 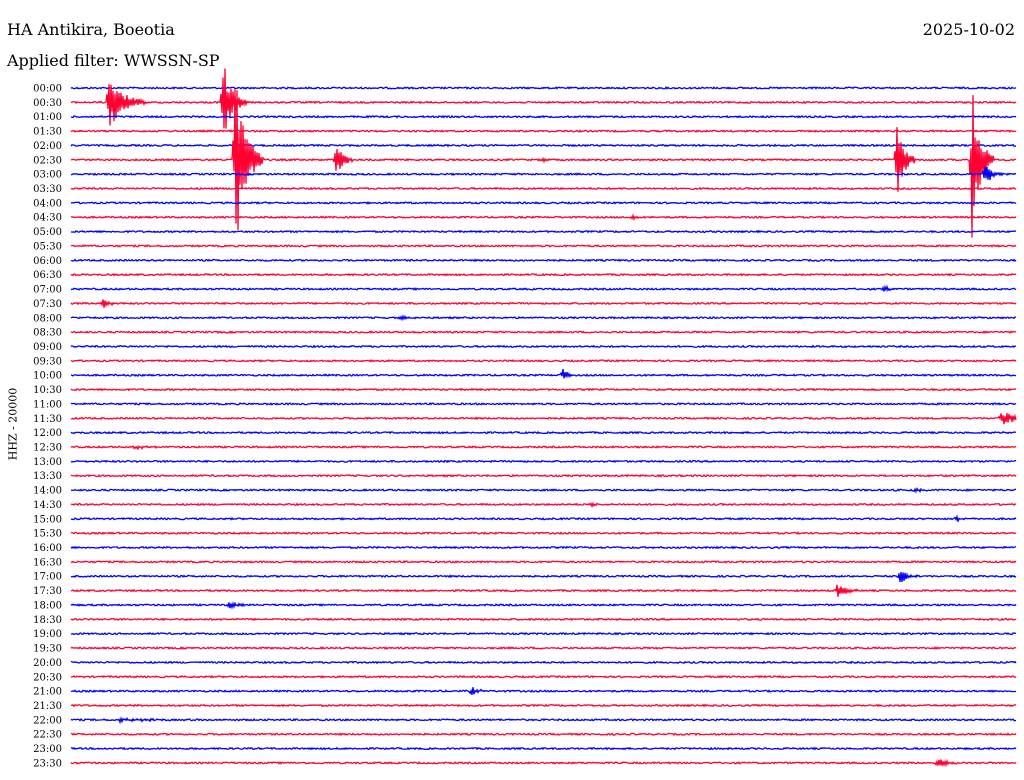 I want to click on row-time-label: 23:30, so click(x=47, y=763).